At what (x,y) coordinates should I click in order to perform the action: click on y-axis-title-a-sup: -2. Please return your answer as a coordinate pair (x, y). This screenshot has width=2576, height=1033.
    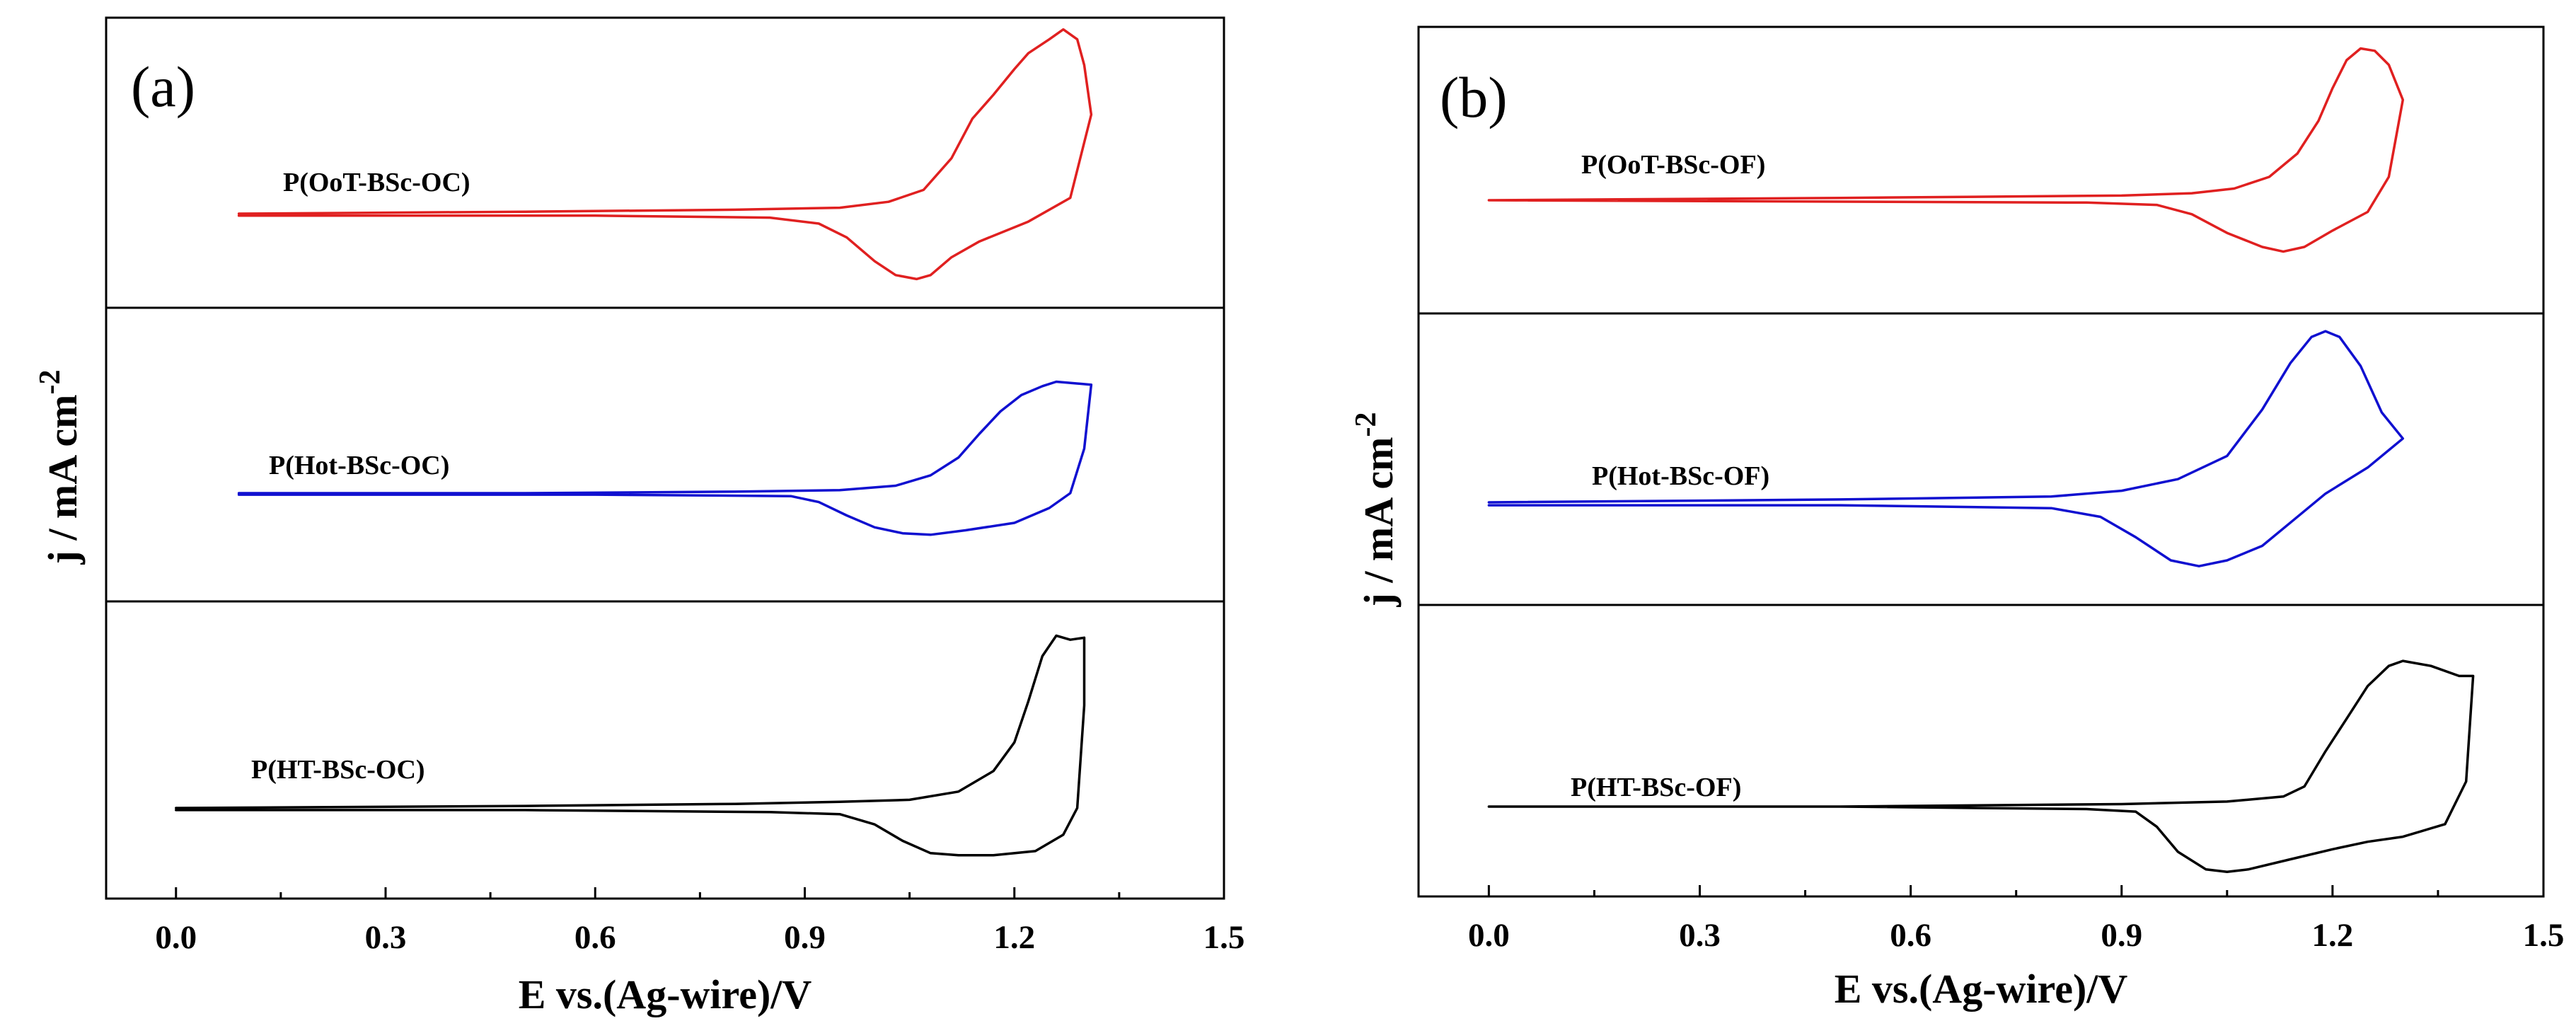
    Looking at the image, I should click on (50, 382).